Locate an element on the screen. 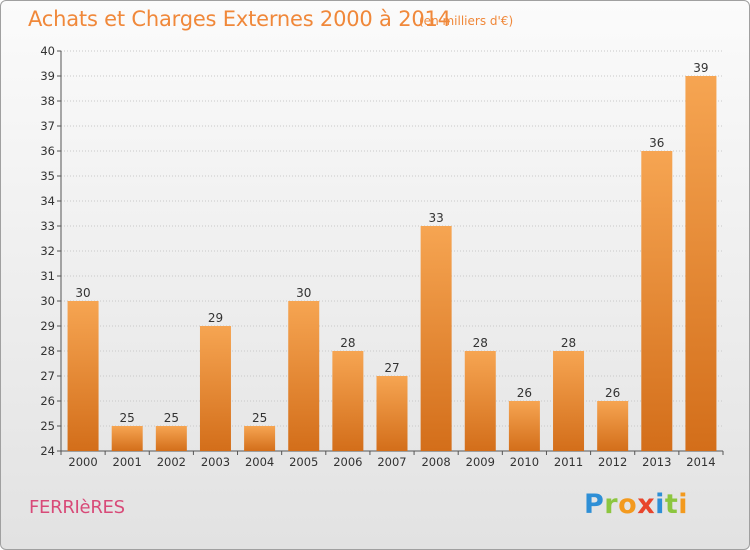  data-label-2001: 25 is located at coordinates (127, 418).